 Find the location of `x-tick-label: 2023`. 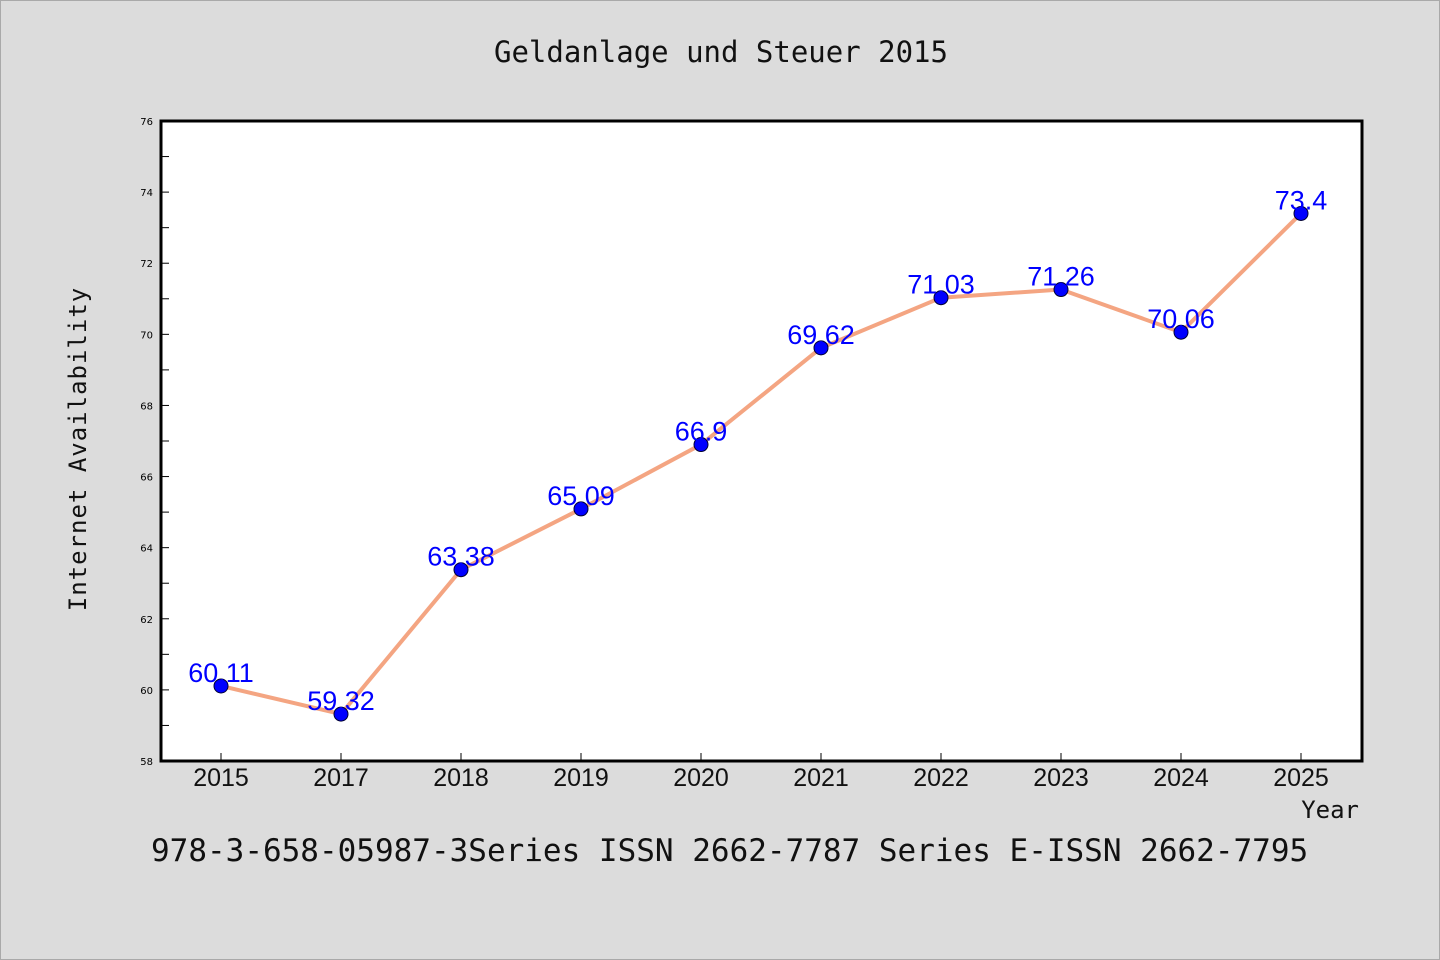

x-tick-label: 2023 is located at coordinates (1061, 778).